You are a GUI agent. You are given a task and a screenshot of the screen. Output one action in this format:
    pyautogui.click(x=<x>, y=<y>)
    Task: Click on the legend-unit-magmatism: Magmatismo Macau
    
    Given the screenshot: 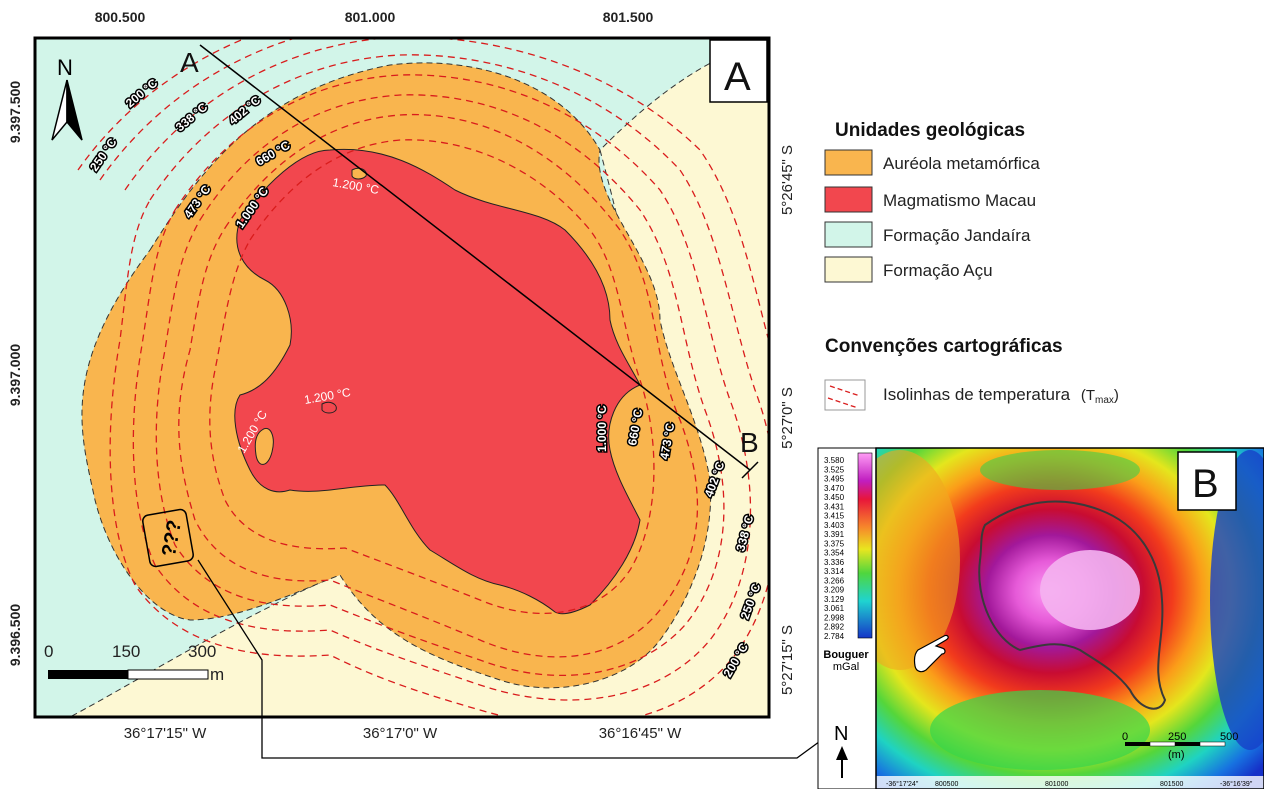 What is the action you would take?
    pyautogui.click(x=930, y=199)
    